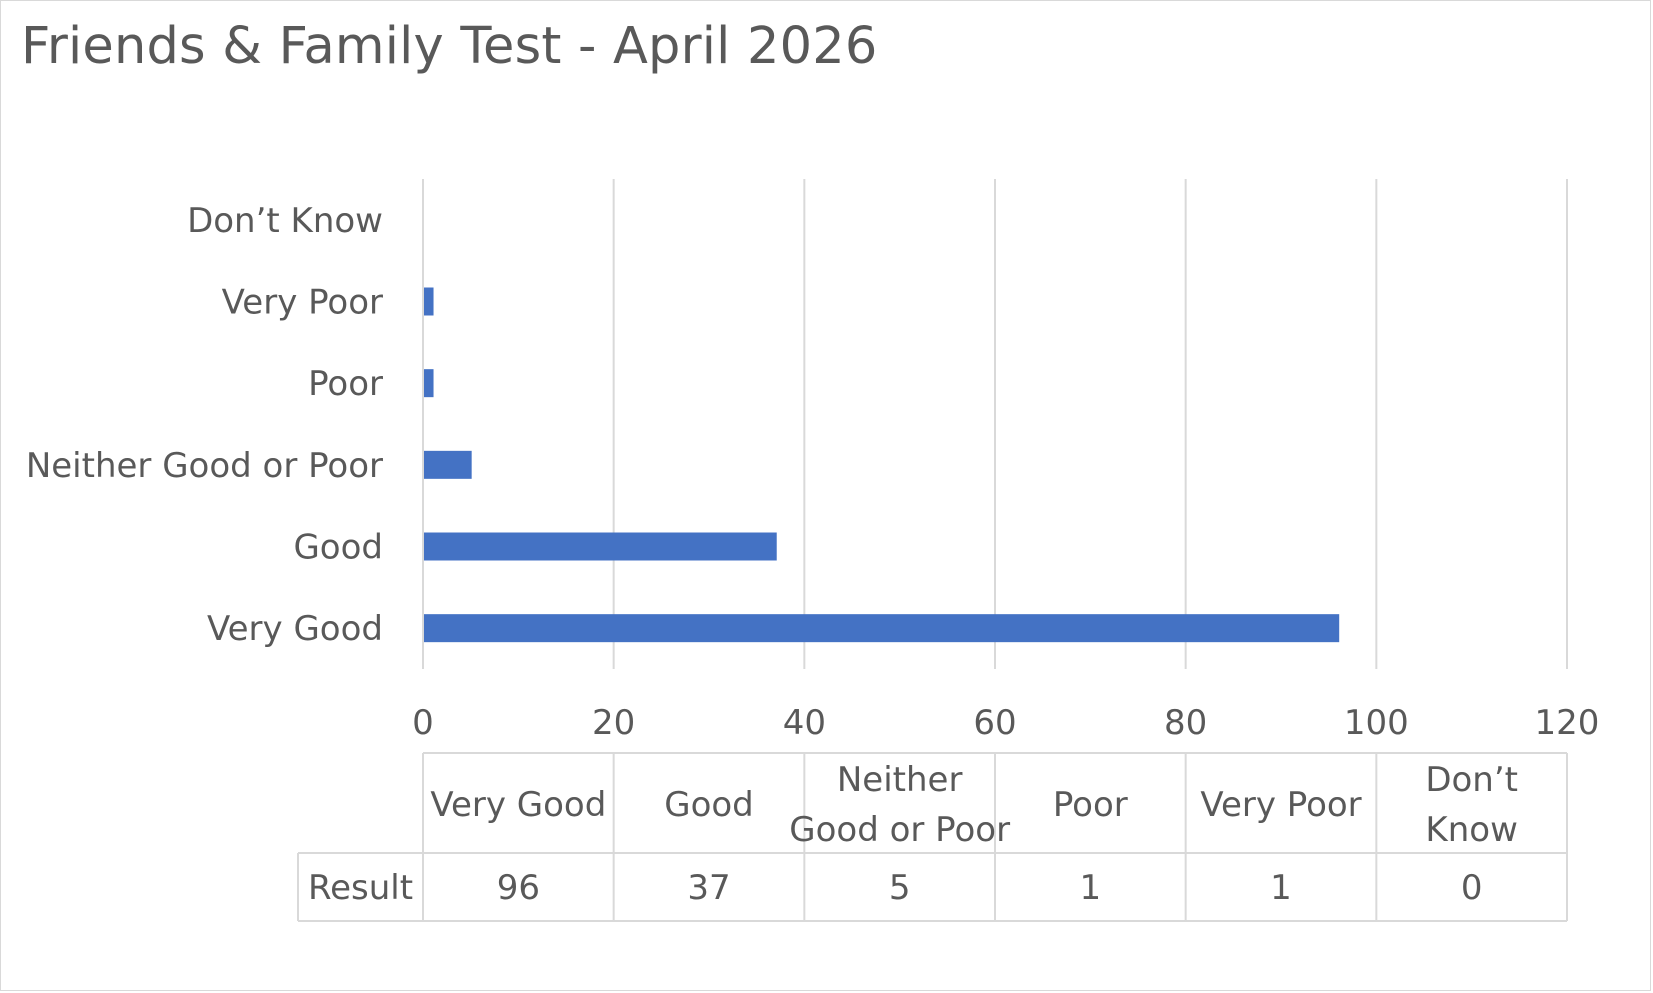 This screenshot has height=993, width=1653. I want to click on table-header: Very Poor, so click(1280, 805).